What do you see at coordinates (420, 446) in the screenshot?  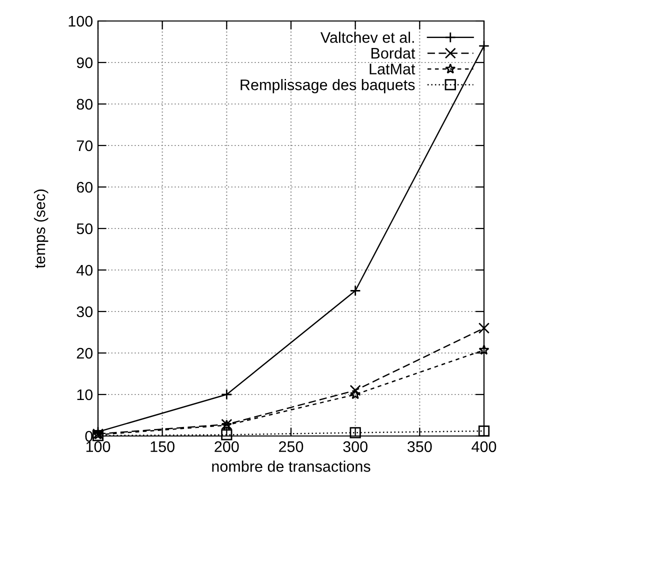 I see `x-tick-label: 350` at bounding box center [420, 446].